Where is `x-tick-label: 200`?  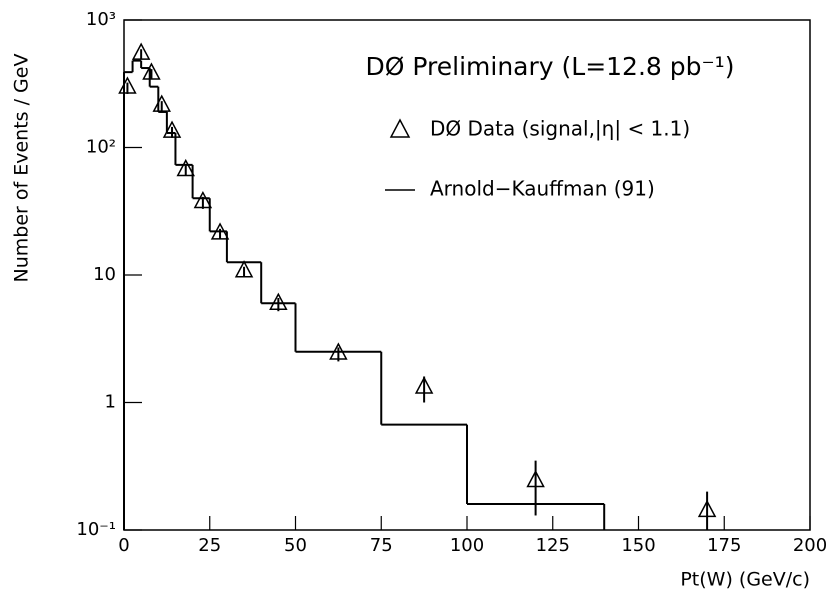 x-tick-label: 200 is located at coordinates (810, 545).